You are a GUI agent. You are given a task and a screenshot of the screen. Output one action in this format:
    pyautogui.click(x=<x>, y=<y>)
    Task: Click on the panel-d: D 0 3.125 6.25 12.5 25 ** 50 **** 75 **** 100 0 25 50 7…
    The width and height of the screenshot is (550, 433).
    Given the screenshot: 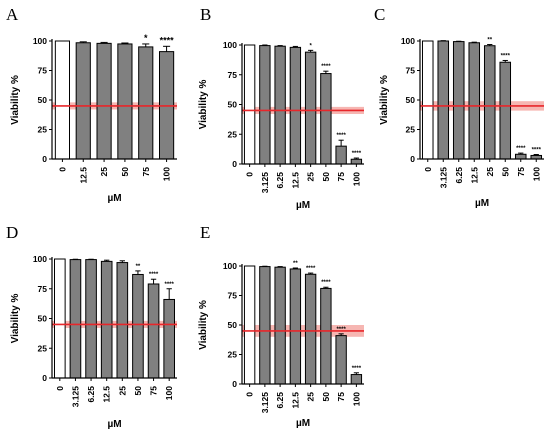 What is the action you would take?
    pyautogui.click(x=91, y=326)
    